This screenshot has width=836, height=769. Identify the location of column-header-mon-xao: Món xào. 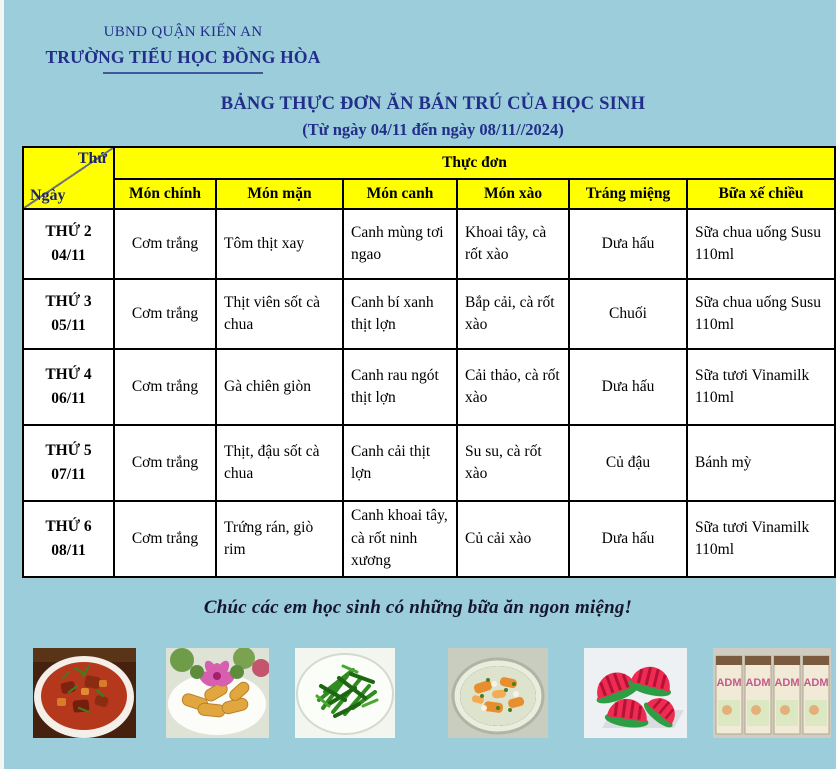
(513, 194).